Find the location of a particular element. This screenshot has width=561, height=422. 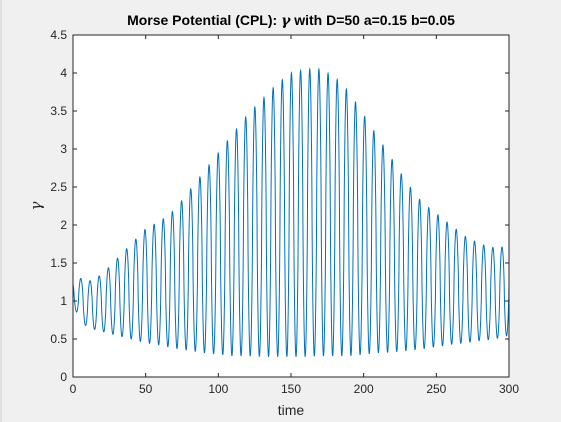

window-edge is located at coordinates (1, 211).